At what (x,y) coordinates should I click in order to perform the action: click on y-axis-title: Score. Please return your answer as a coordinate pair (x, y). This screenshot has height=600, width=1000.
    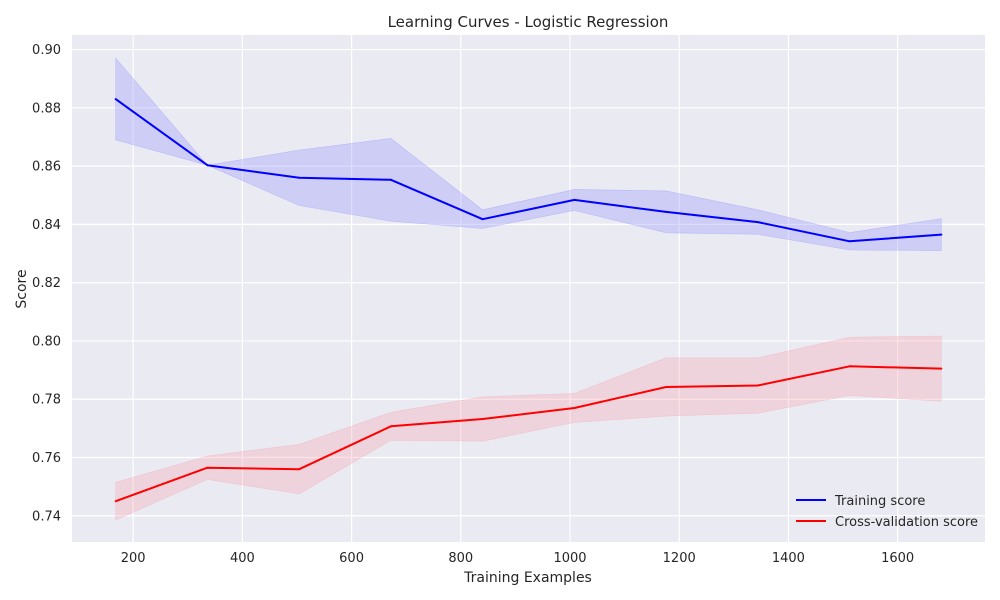
    Looking at the image, I should click on (22, 288).